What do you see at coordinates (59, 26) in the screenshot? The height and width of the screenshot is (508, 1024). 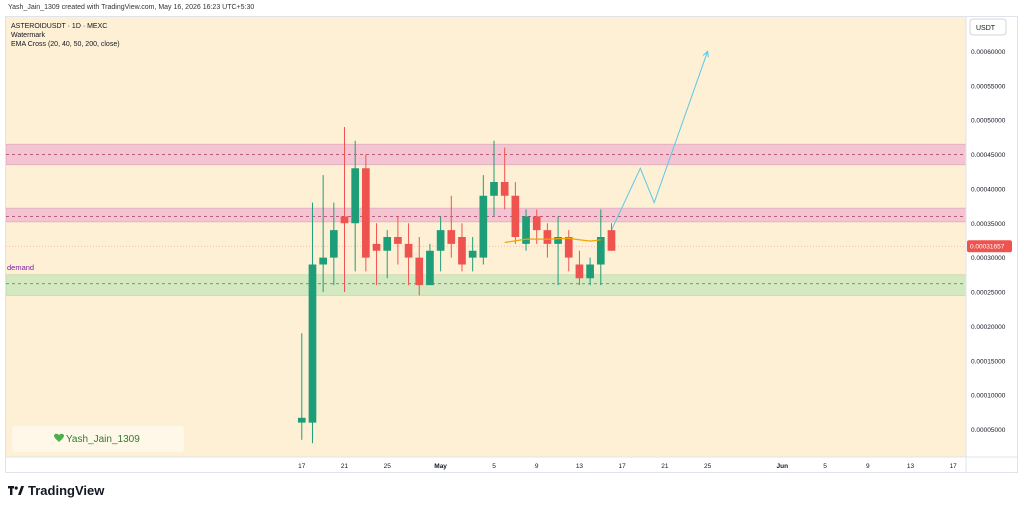 I see `legend-symbol: ASTEROIDUSDT · 1D · MEXC` at bounding box center [59, 26].